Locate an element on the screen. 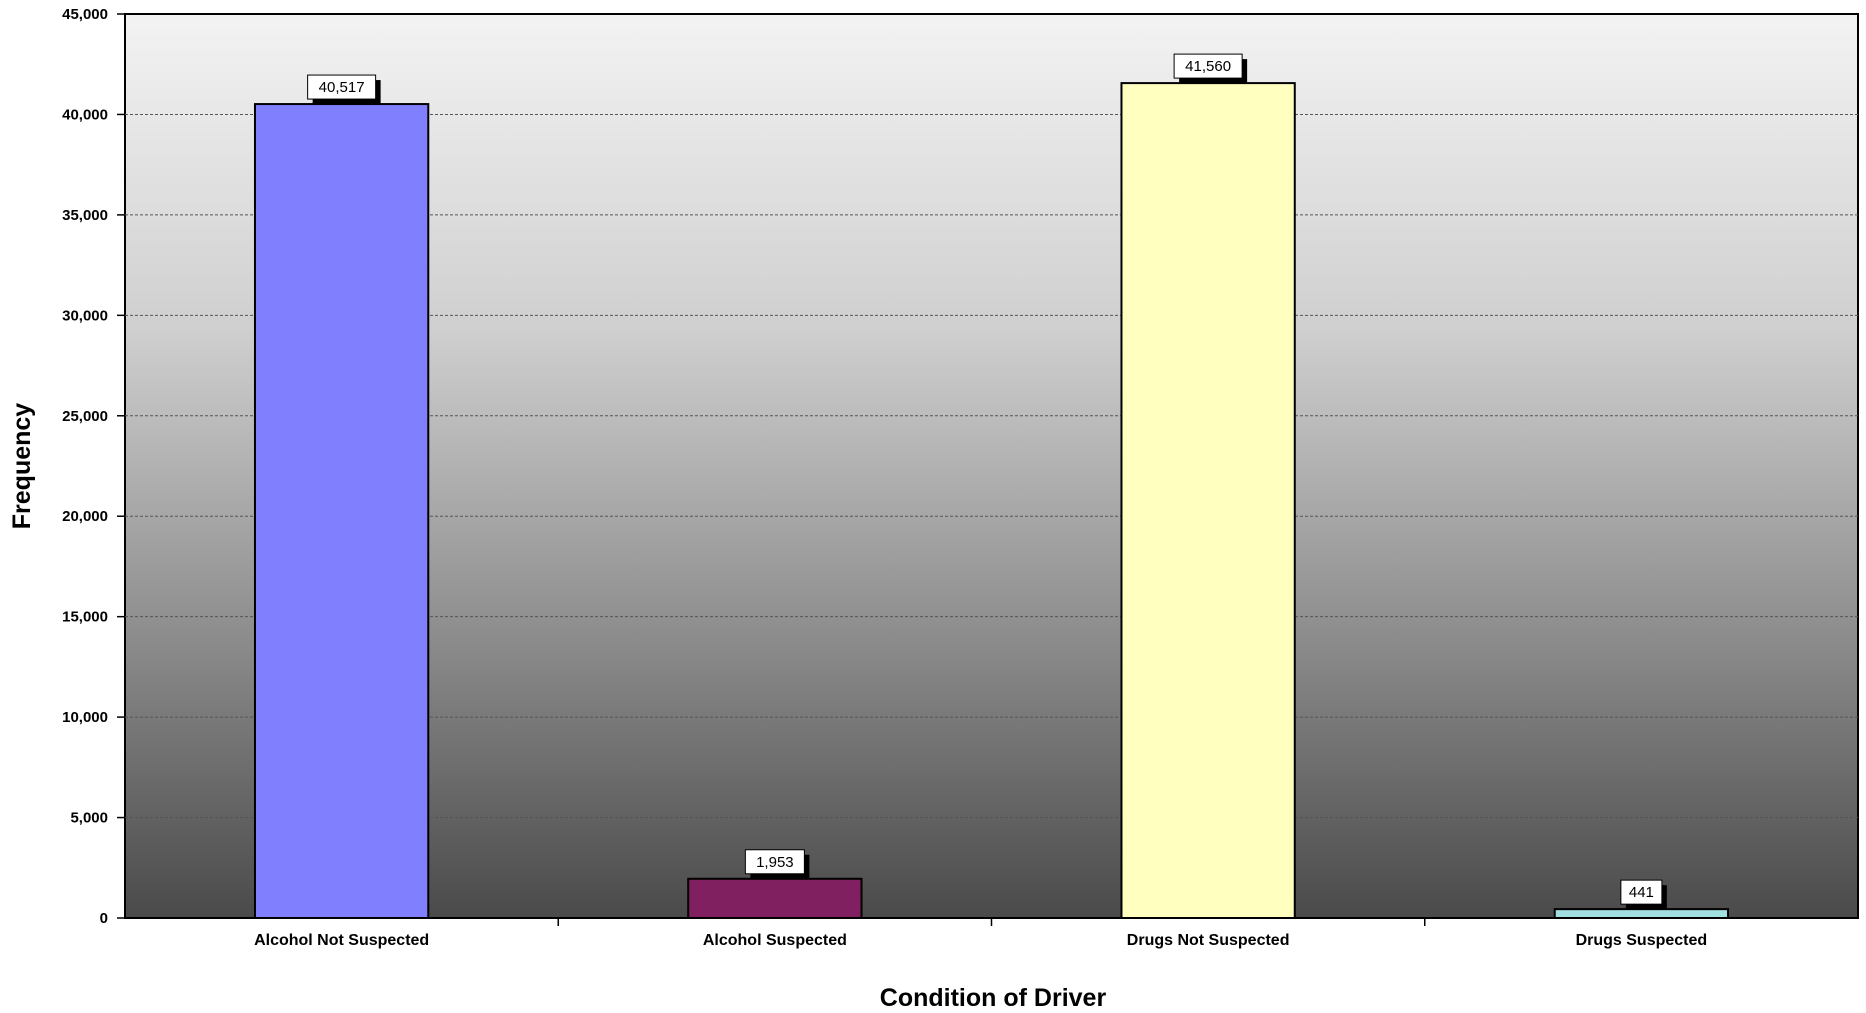  data-label: 41,560 is located at coordinates (1208, 66).